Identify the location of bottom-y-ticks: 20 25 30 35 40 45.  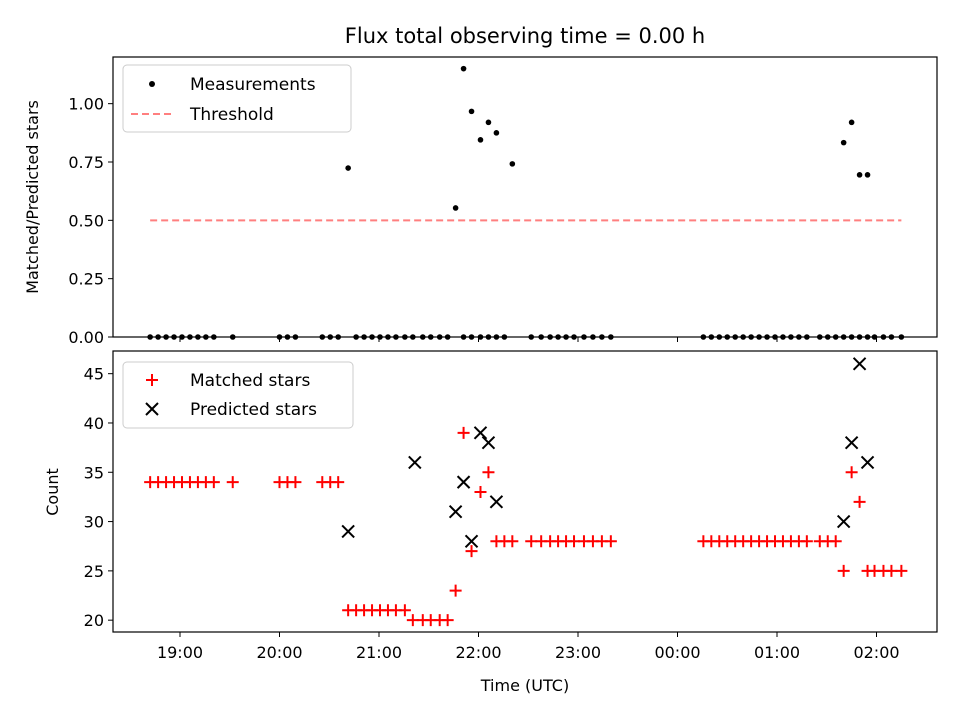
(98, 497).